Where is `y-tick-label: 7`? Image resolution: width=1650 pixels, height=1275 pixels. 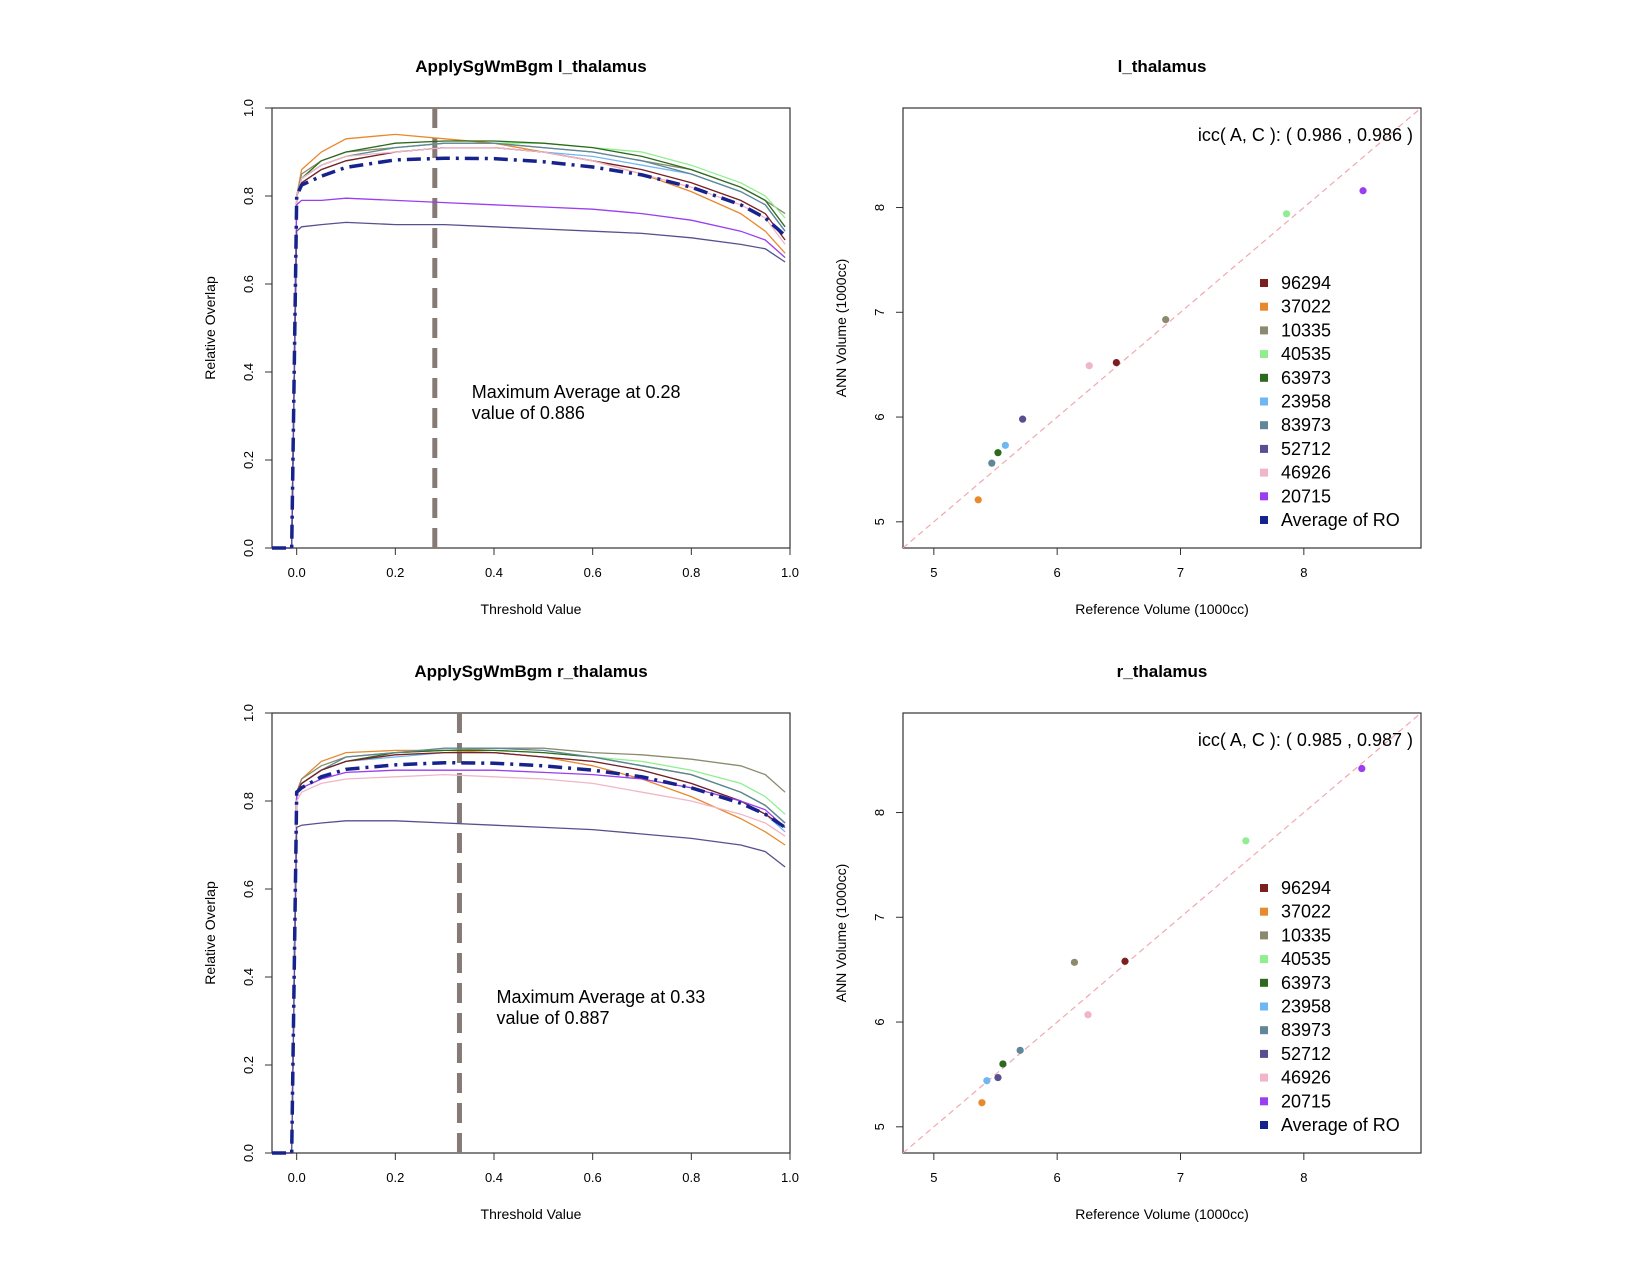
y-tick-label: 7 is located at coordinates (879, 312).